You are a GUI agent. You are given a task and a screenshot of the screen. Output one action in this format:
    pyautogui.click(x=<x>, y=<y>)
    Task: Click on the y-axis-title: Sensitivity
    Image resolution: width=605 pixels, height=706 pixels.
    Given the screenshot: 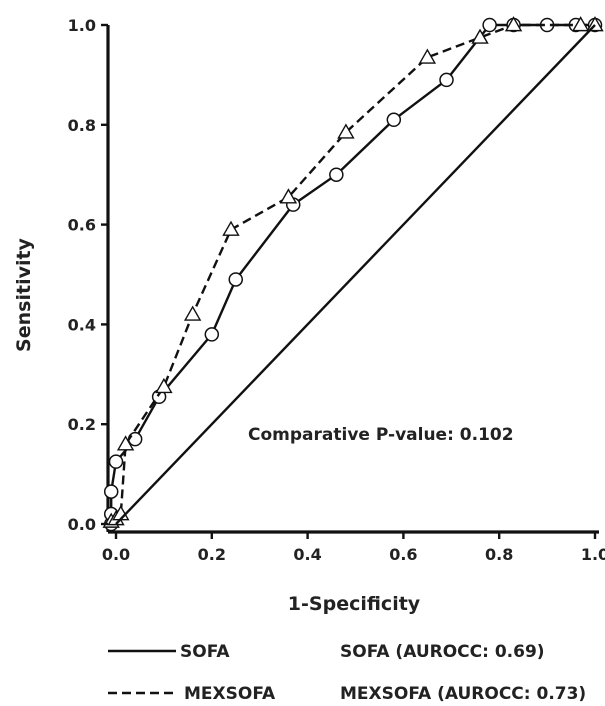 What is the action you would take?
    pyautogui.click(x=24, y=294)
    